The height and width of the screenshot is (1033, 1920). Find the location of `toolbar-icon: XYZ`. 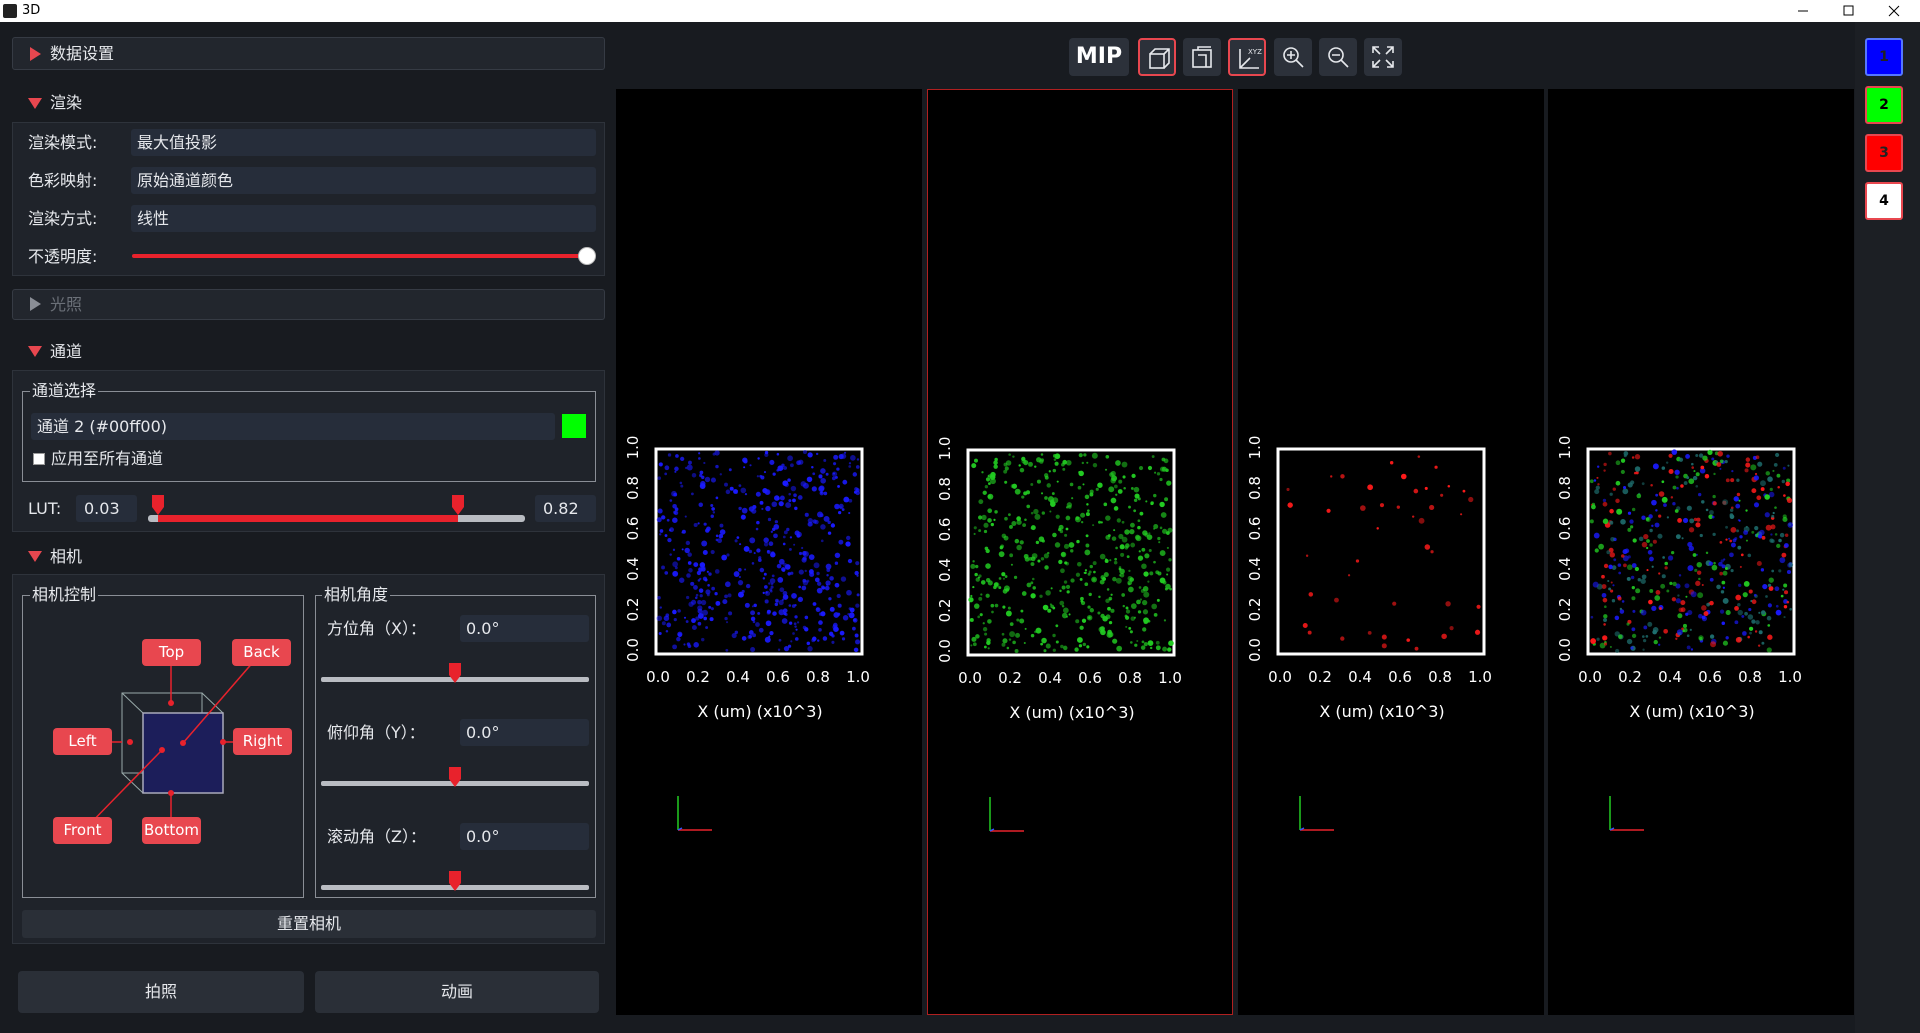

toolbar-icon: XYZ is located at coordinates (1250, 58).